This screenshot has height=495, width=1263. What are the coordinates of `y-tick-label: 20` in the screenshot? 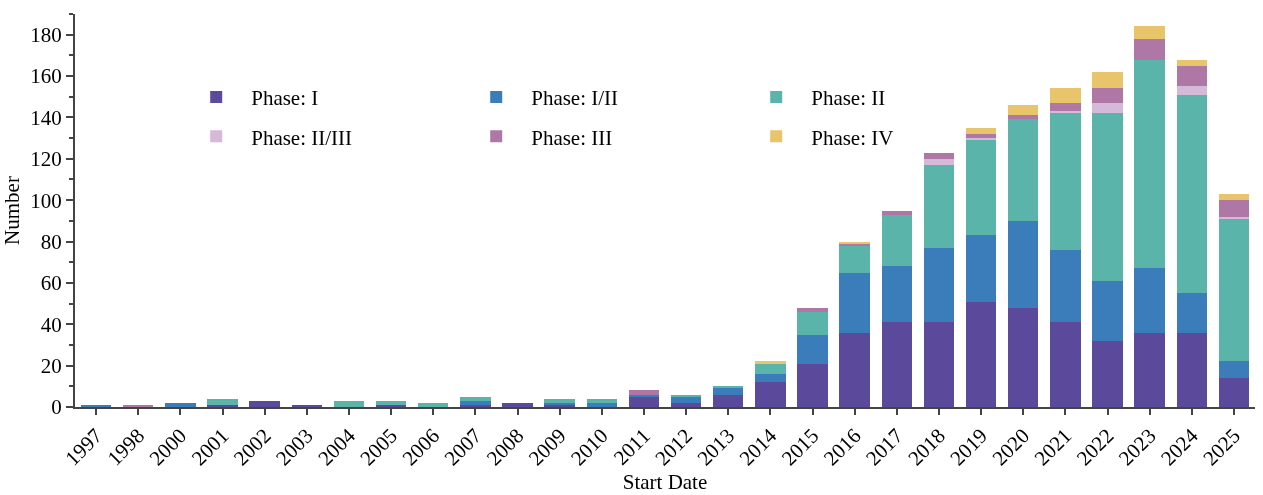 It's located at (51, 365).